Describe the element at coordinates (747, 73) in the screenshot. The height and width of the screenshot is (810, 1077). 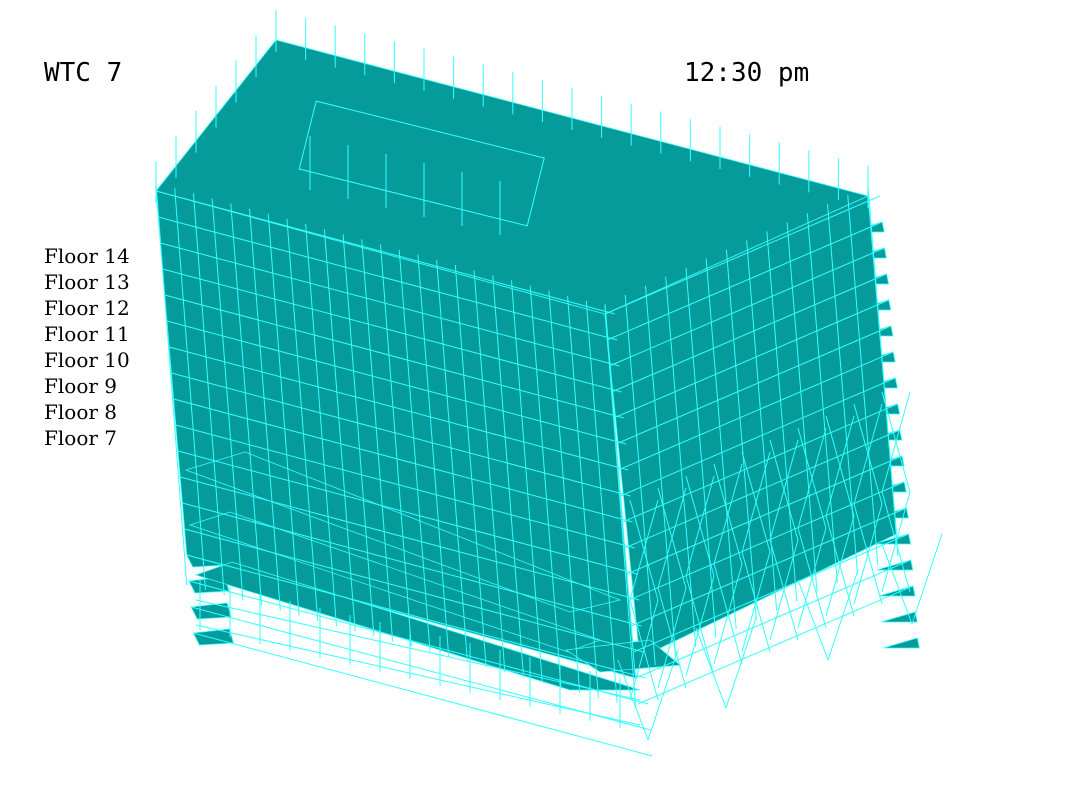
I see `time-label: 12:30 pm` at that location.